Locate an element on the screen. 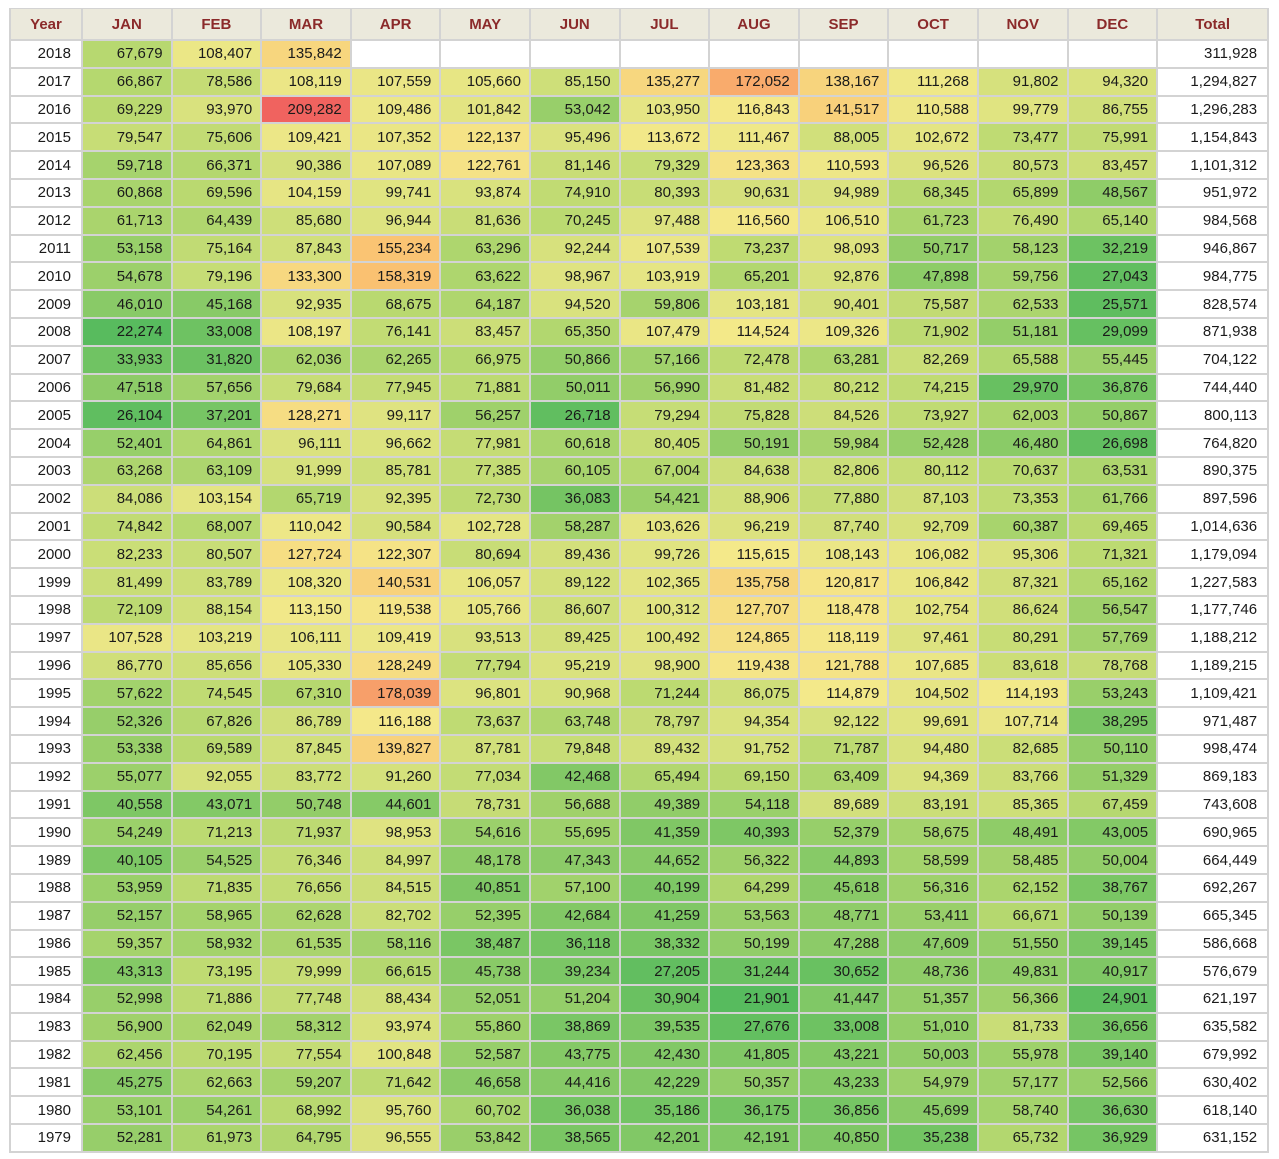  heatmap-cell-jun: 50,011 is located at coordinates (575, 388).